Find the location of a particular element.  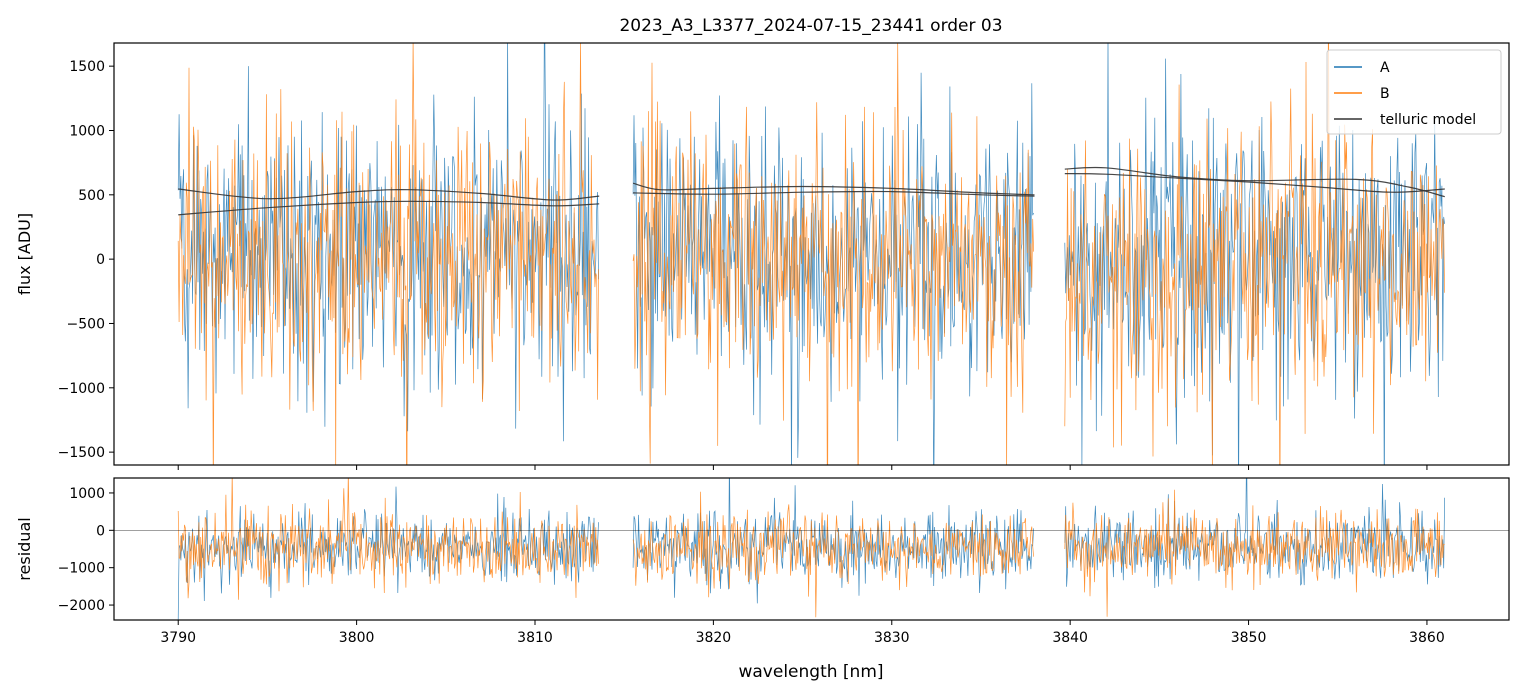

flux-y-label: flux [ADU] is located at coordinates (24, 254).